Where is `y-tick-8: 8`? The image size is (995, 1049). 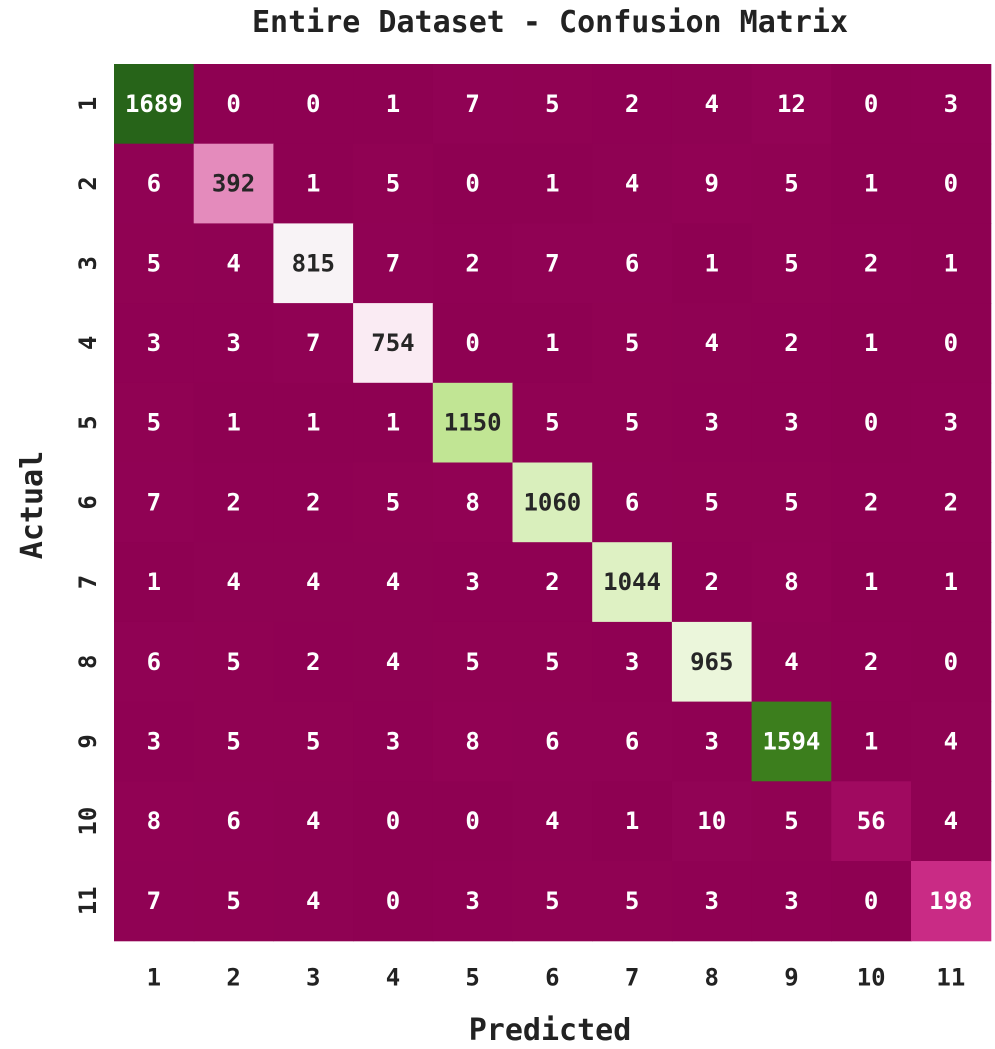
y-tick-8: 8 is located at coordinates (88, 662).